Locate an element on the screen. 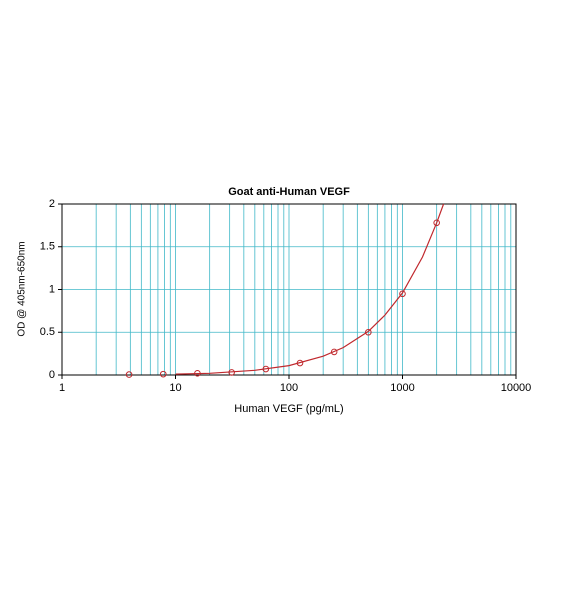  y-tick-label: 1 is located at coordinates (52, 289).